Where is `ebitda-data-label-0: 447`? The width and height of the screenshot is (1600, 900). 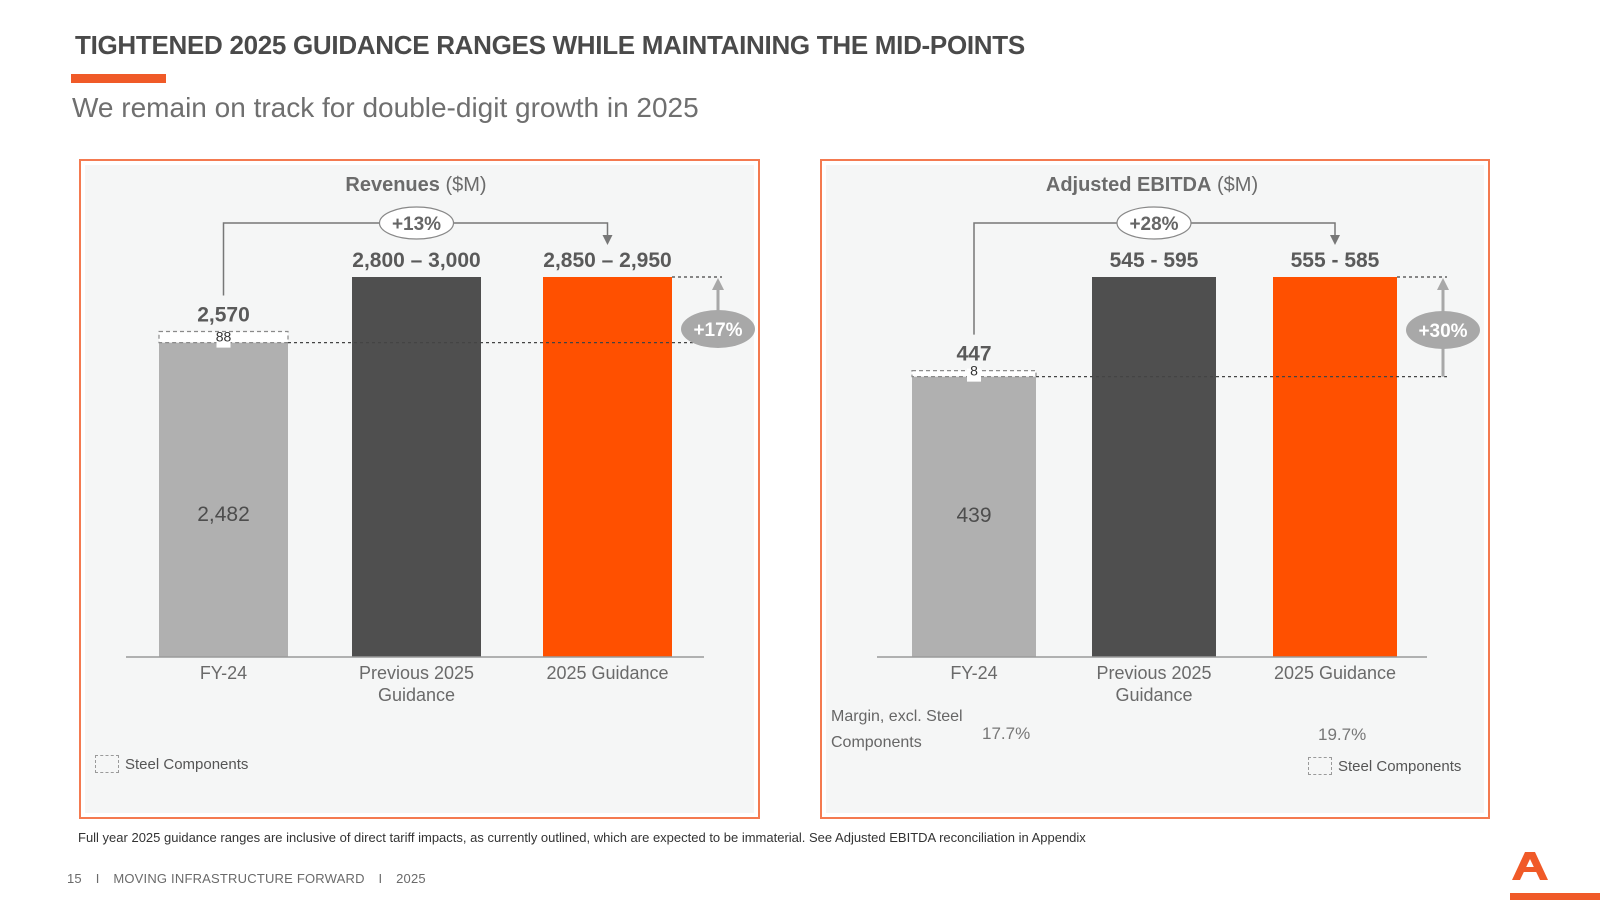 ebitda-data-label-0: 447 is located at coordinates (973, 354).